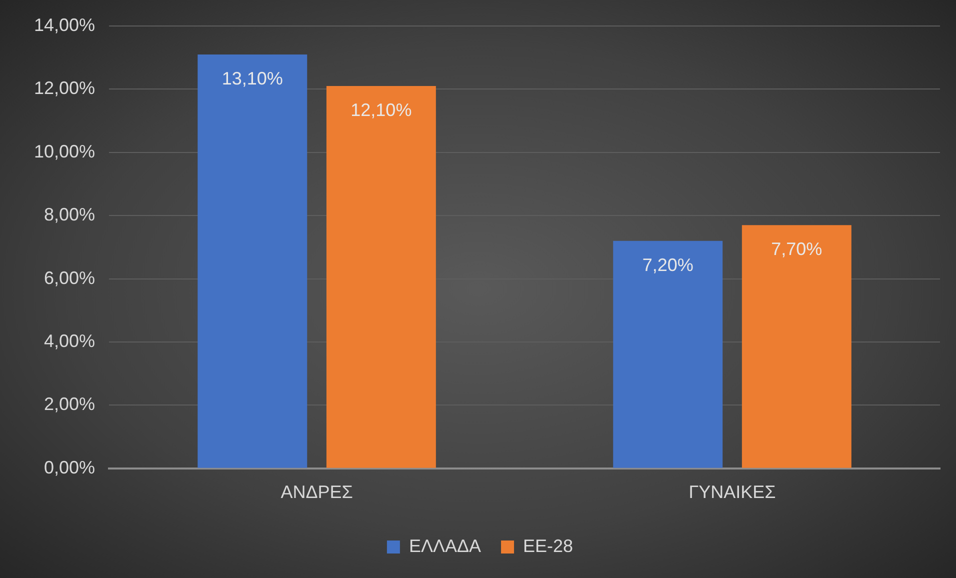  I want to click on data-label: 12,10%, so click(381, 110).